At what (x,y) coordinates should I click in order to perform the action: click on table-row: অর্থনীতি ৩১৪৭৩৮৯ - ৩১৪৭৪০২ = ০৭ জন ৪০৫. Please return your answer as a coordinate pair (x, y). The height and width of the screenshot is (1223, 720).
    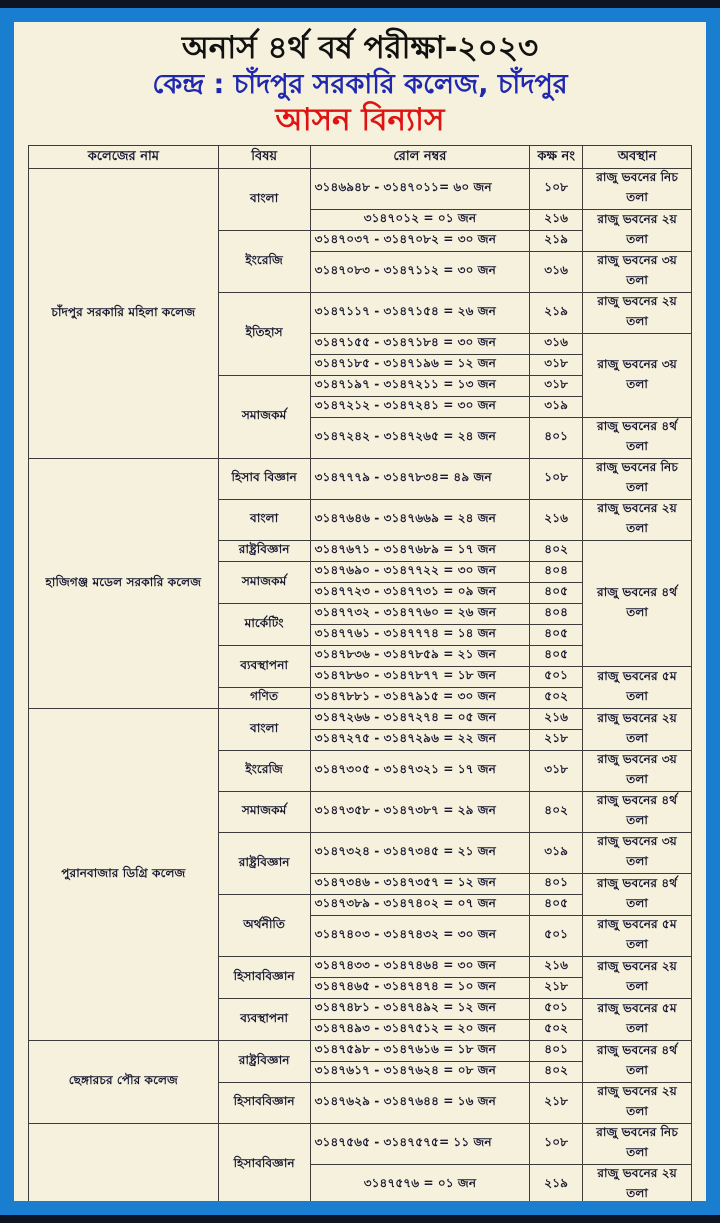
    Looking at the image, I should click on (360, 926).